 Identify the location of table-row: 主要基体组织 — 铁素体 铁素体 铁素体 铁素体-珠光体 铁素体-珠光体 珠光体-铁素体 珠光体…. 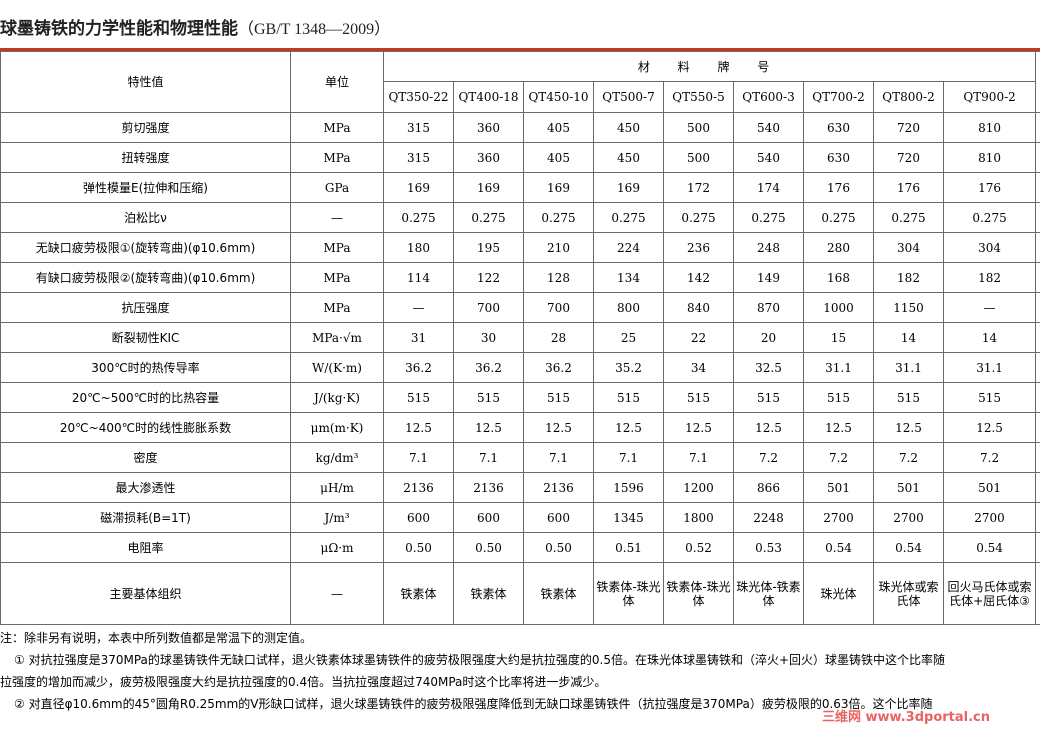
(520, 593).